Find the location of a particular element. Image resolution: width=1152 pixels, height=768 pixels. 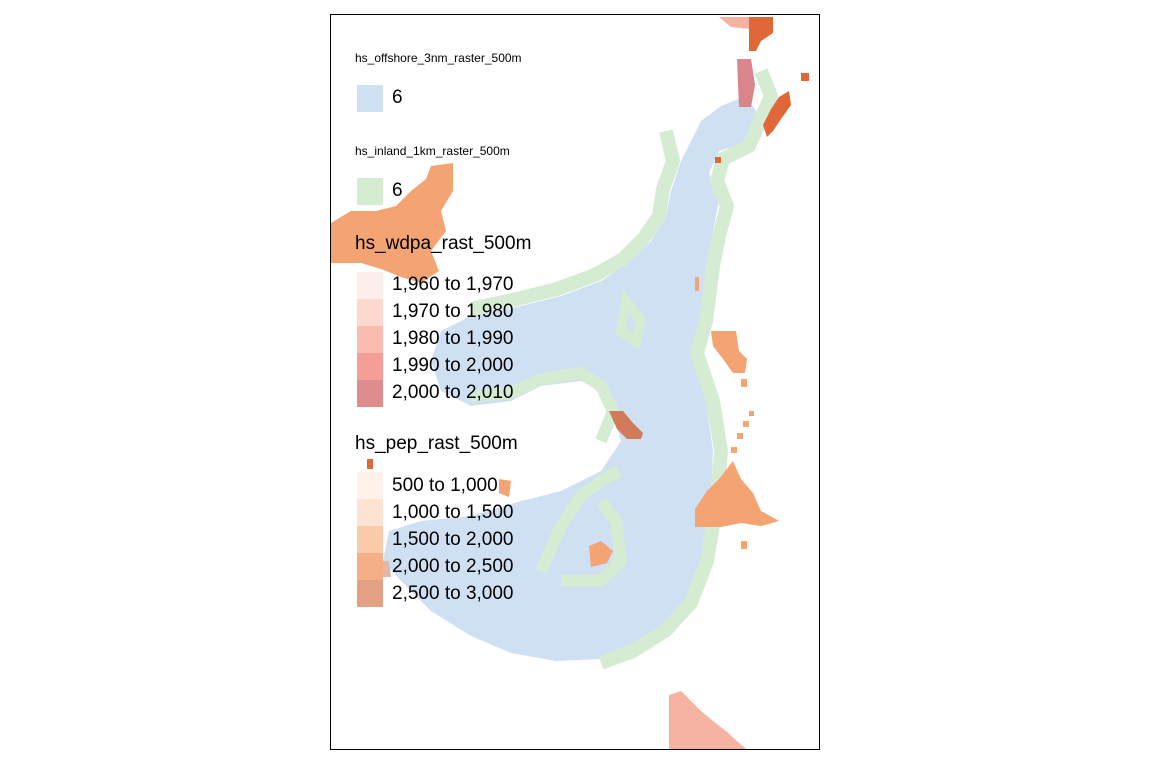

legend-title-inland: hs_inland_1km_raster_500m is located at coordinates (432, 151).